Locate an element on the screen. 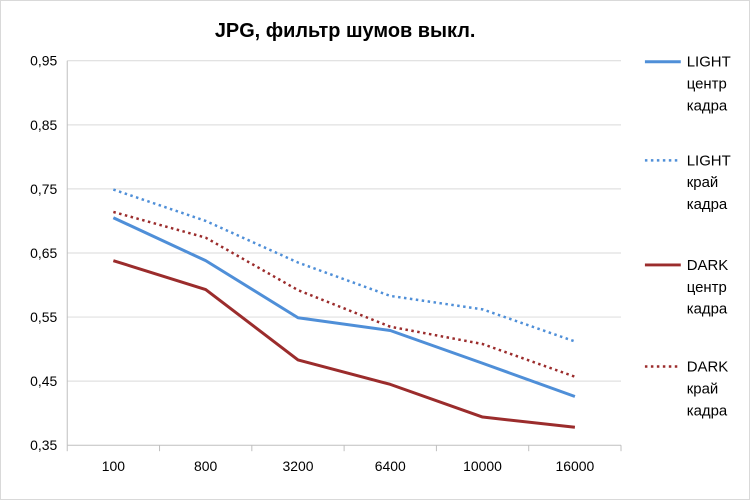 This screenshot has height=500, width=750. x-tick-label: 10000 is located at coordinates (482, 466).